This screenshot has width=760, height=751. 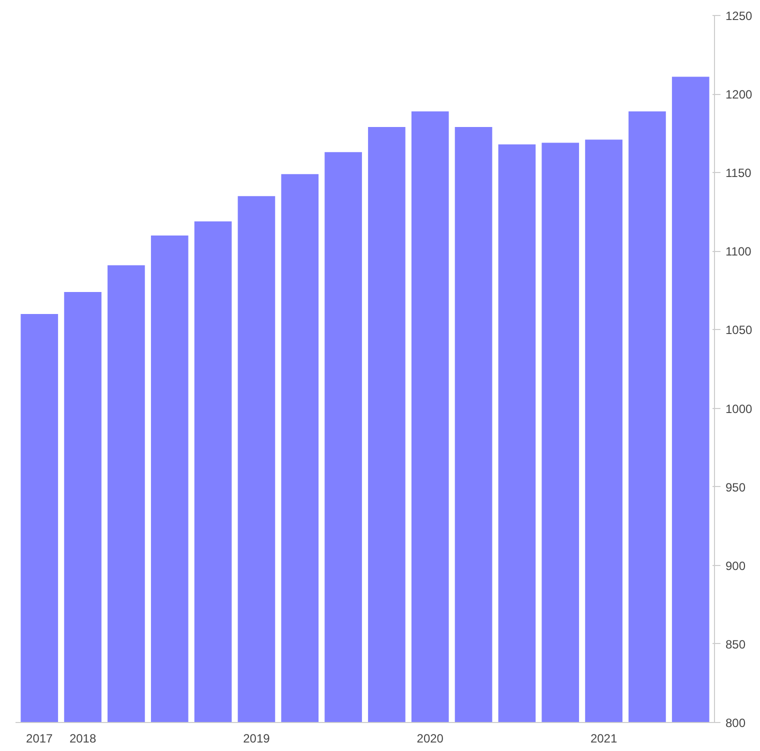 I want to click on y-tick-label: 1100, so click(x=739, y=251).